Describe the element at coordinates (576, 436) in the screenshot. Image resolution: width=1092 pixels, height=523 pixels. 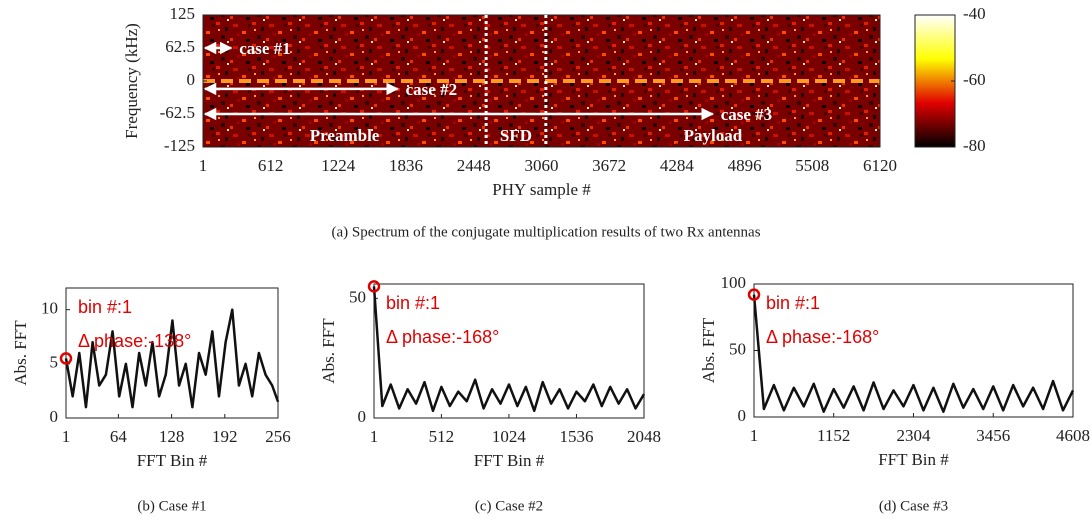
I see `x-tick-label: 1536` at that location.